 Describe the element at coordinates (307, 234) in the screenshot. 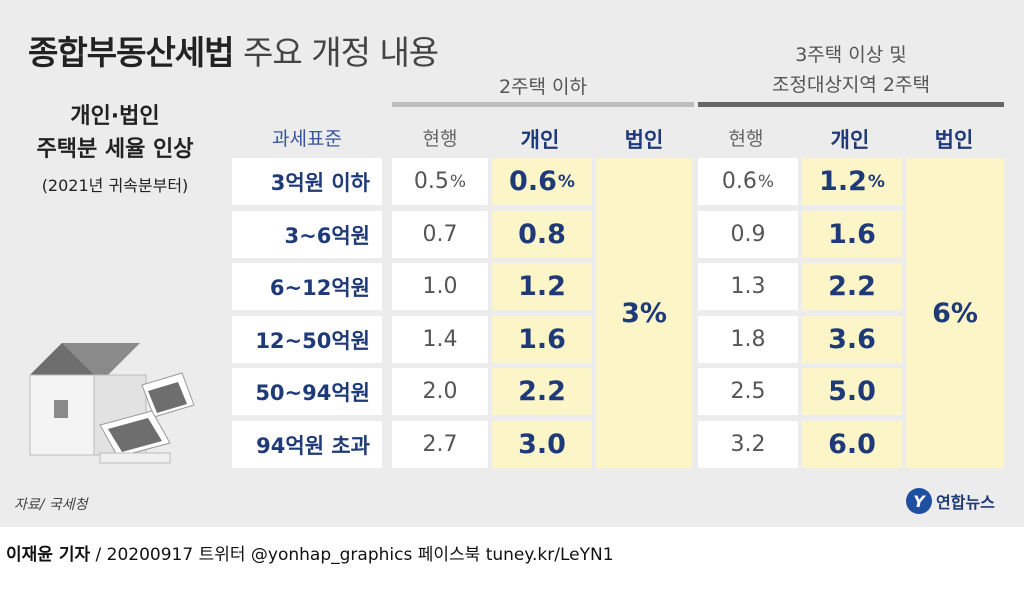

I see `row-bracket: 3~6억원` at that location.